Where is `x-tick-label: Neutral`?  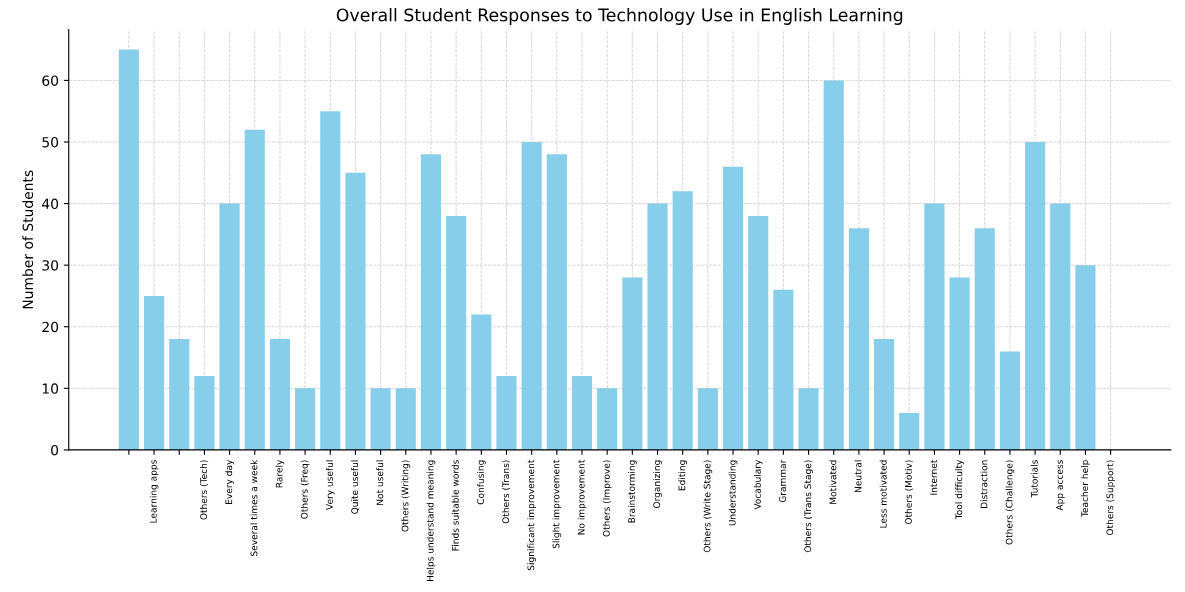 x-tick-label: Neutral is located at coordinates (858, 476).